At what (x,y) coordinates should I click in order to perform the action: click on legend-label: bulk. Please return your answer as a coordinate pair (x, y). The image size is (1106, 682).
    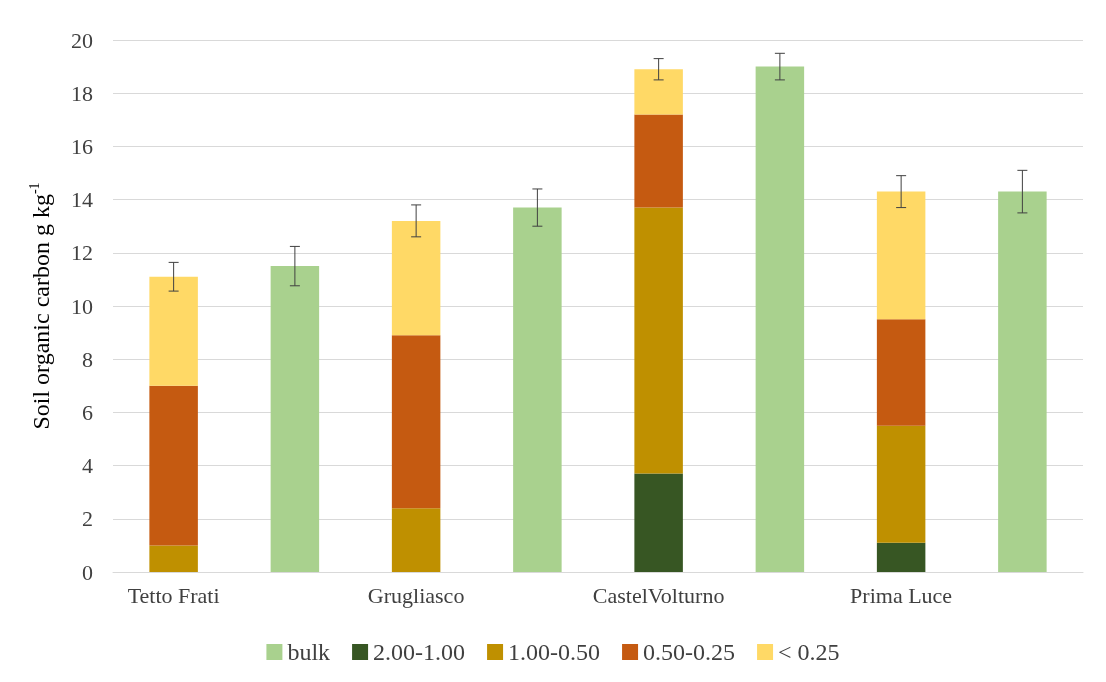
    Looking at the image, I should click on (309, 652).